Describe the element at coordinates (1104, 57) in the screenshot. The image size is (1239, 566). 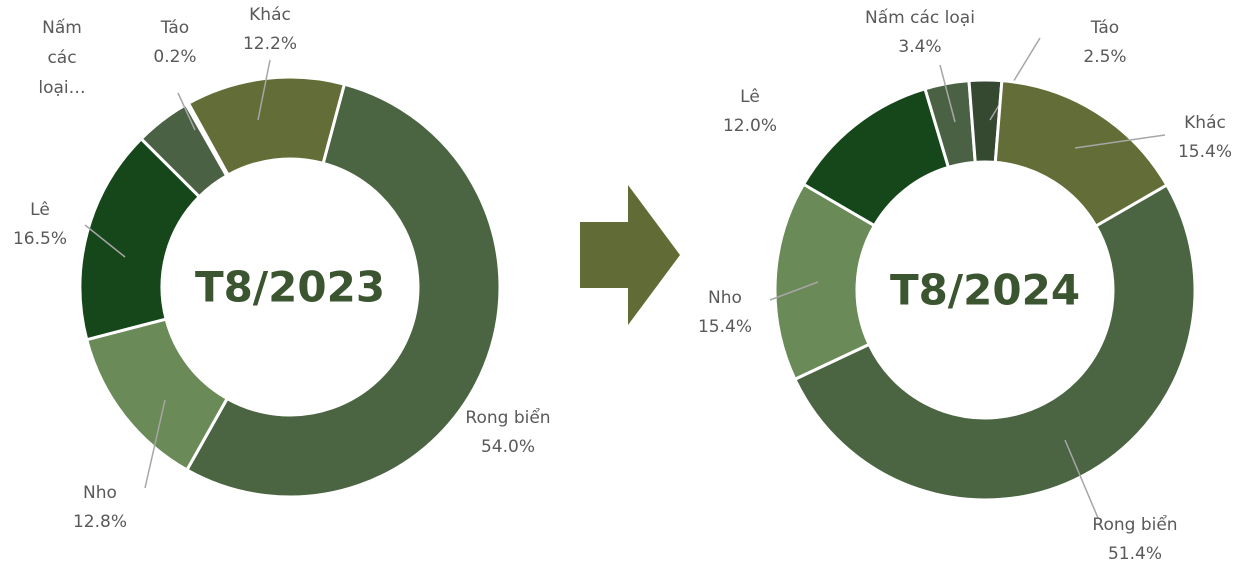
I see `slice-value-label: 2.5%` at that location.